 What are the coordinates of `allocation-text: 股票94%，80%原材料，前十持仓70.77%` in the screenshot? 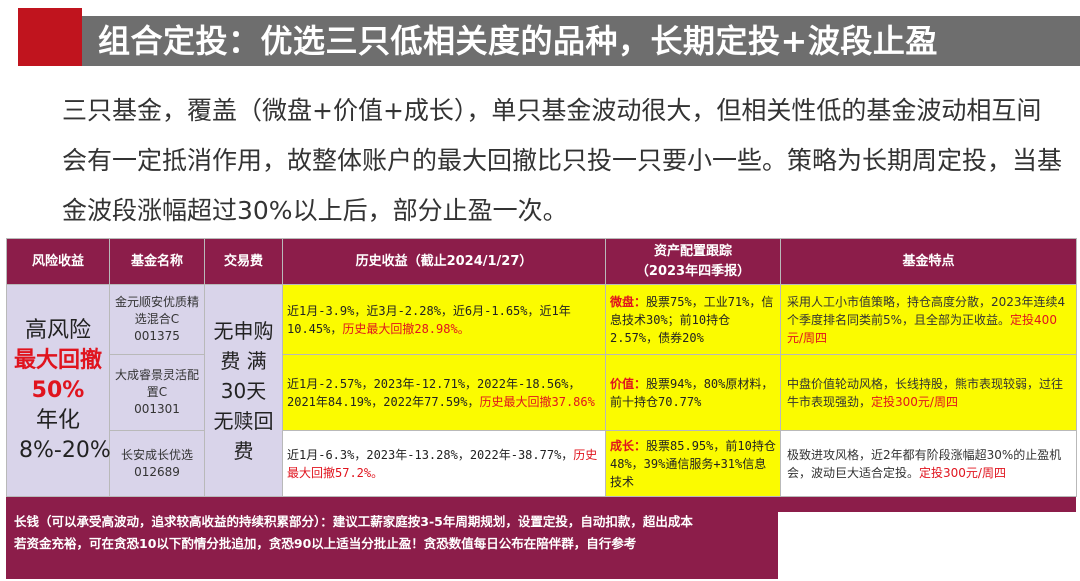 It's located at (692, 392).